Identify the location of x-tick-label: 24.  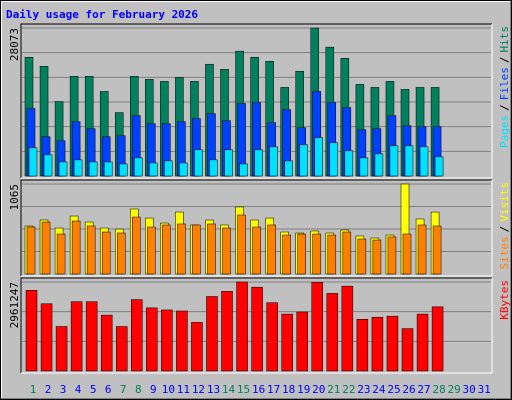
(379, 389).